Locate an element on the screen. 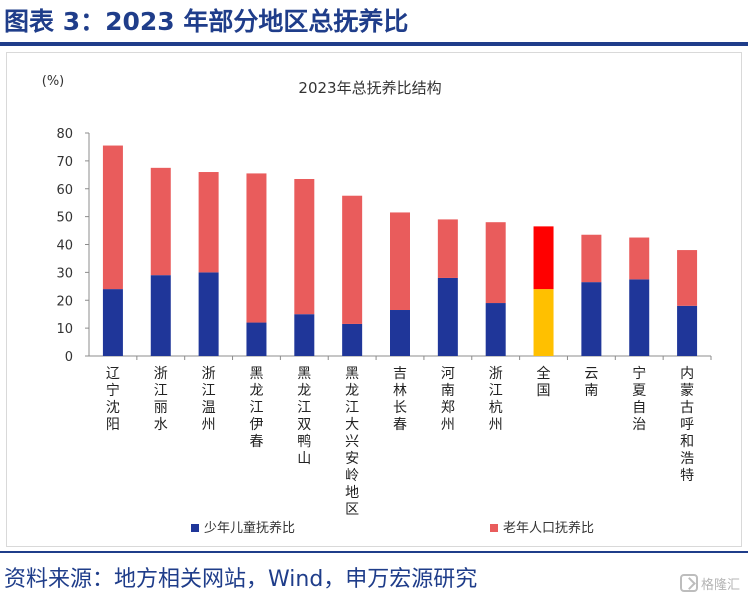 Image resolution: width=748 pixels, height=606 pixels. x-tick-label: 黑龙江大兴安岭地区 is located at coordinates (352, 442).